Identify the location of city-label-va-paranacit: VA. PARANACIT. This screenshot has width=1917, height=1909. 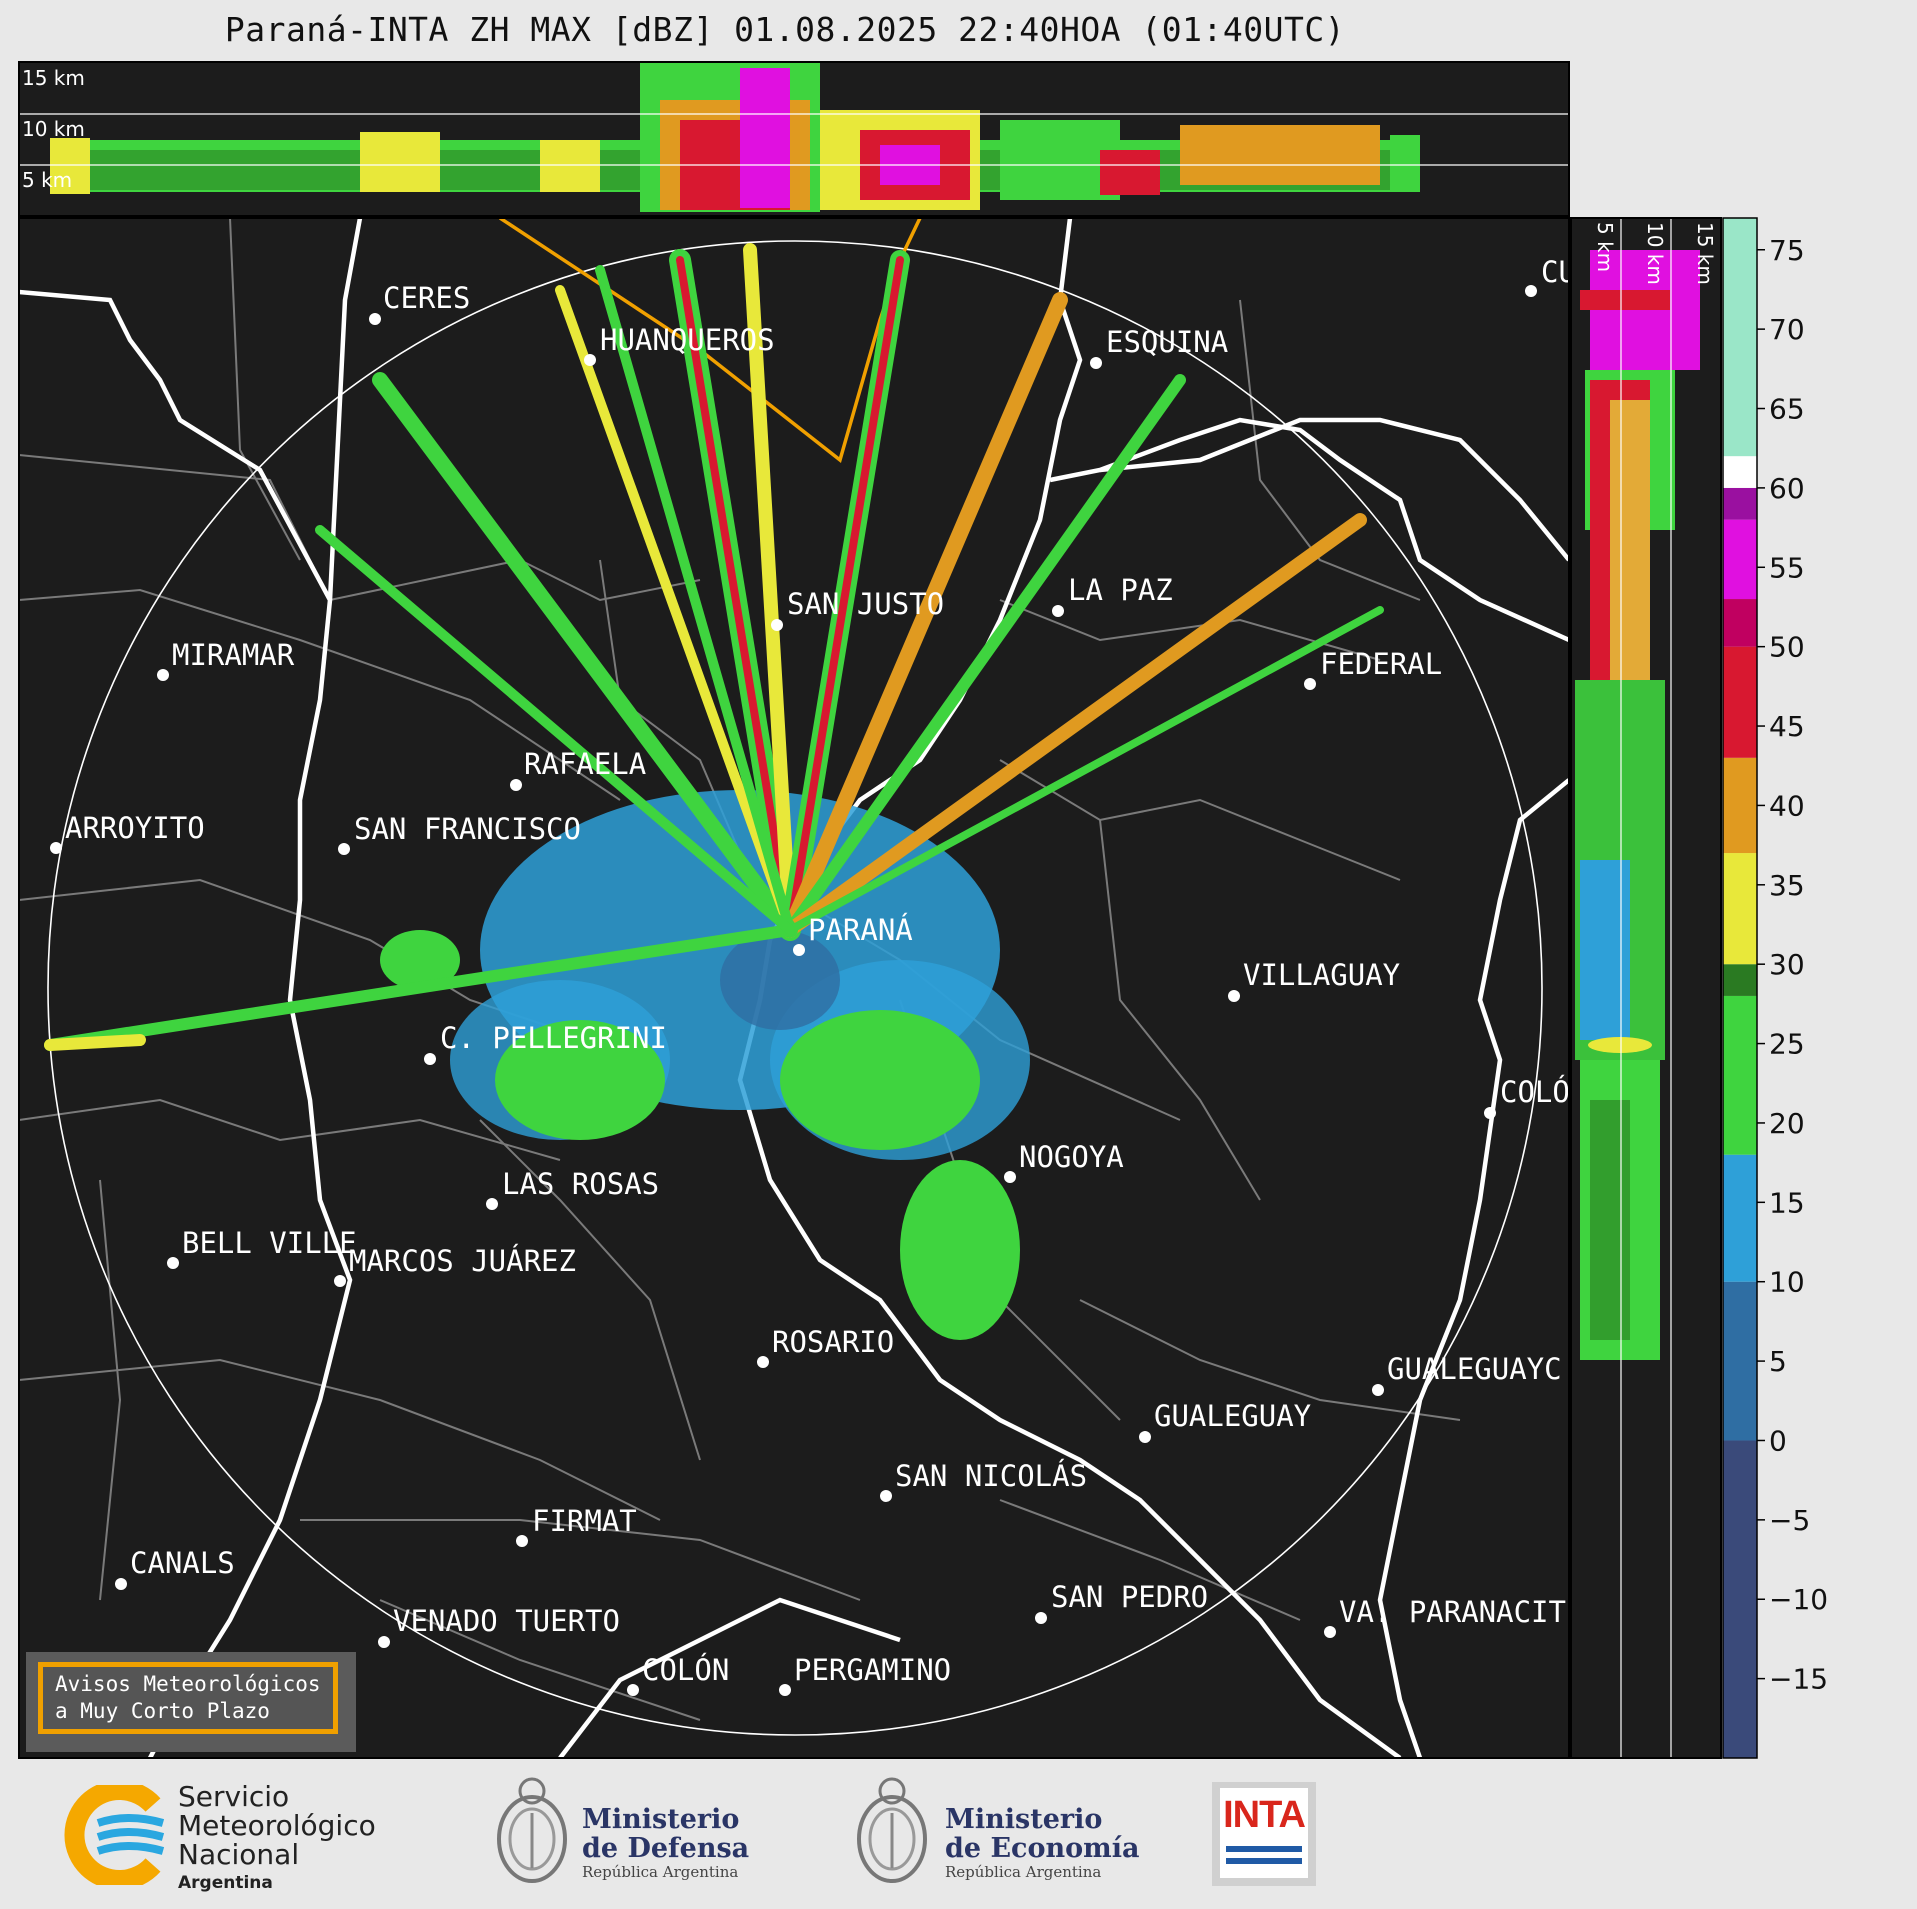
(1452, 1612).